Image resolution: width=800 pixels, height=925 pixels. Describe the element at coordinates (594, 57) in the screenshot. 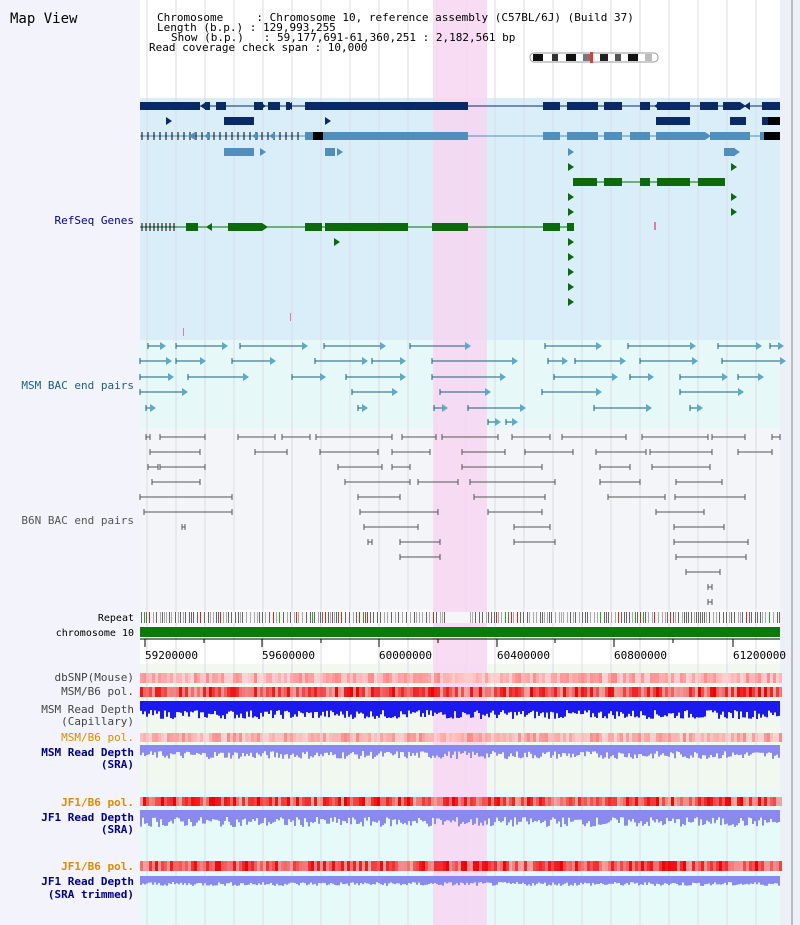

I see `chromosome-ideogram` at that location.